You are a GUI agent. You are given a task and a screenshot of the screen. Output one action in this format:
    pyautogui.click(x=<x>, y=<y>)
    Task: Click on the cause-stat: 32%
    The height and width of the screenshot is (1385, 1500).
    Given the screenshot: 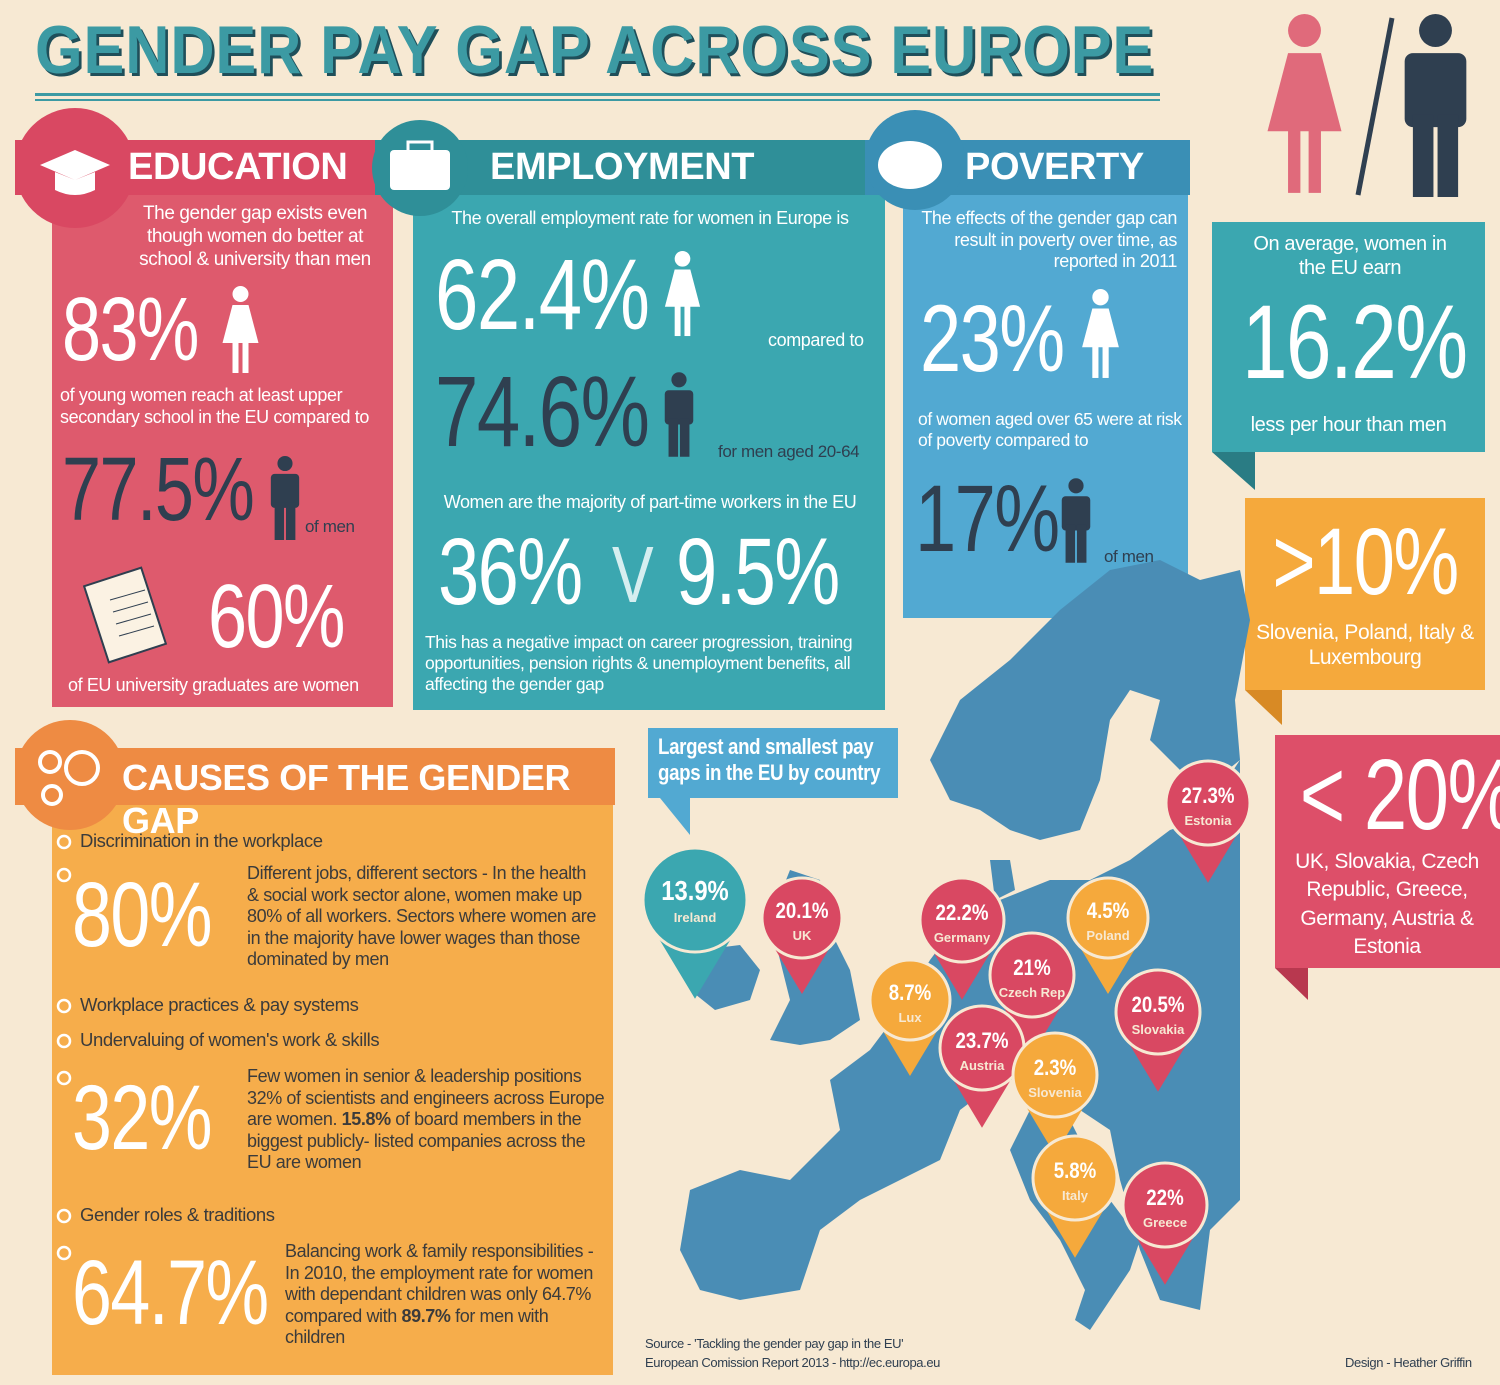 What is the action you would take?
    pyautogui.click(x=142, y=1118)
    